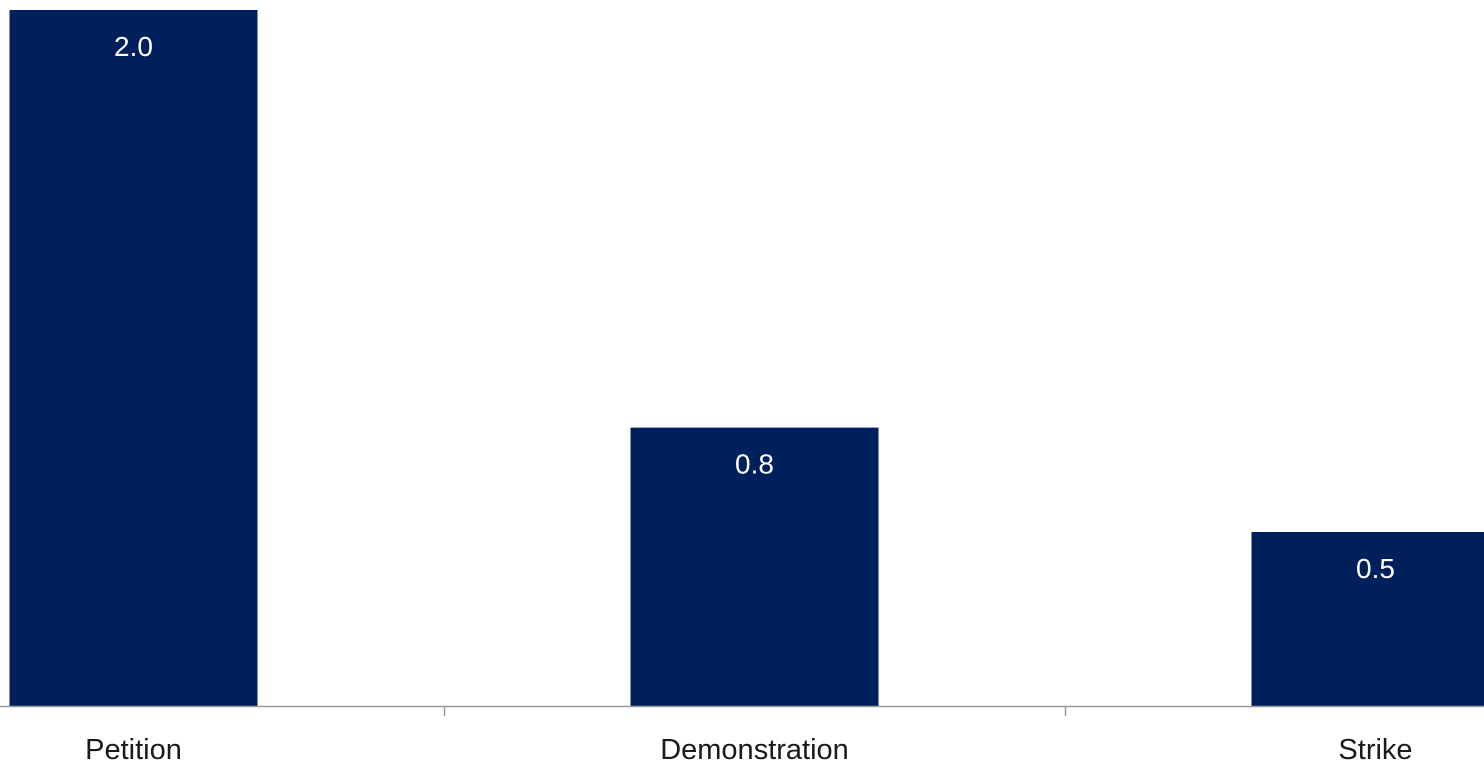 Image resolution: width=1484 pixels, height=769 pixels. What do you see at coordinates (1367, 619) in the screenshot?
I see `bar-strike` at bounding box center [1367, 619].